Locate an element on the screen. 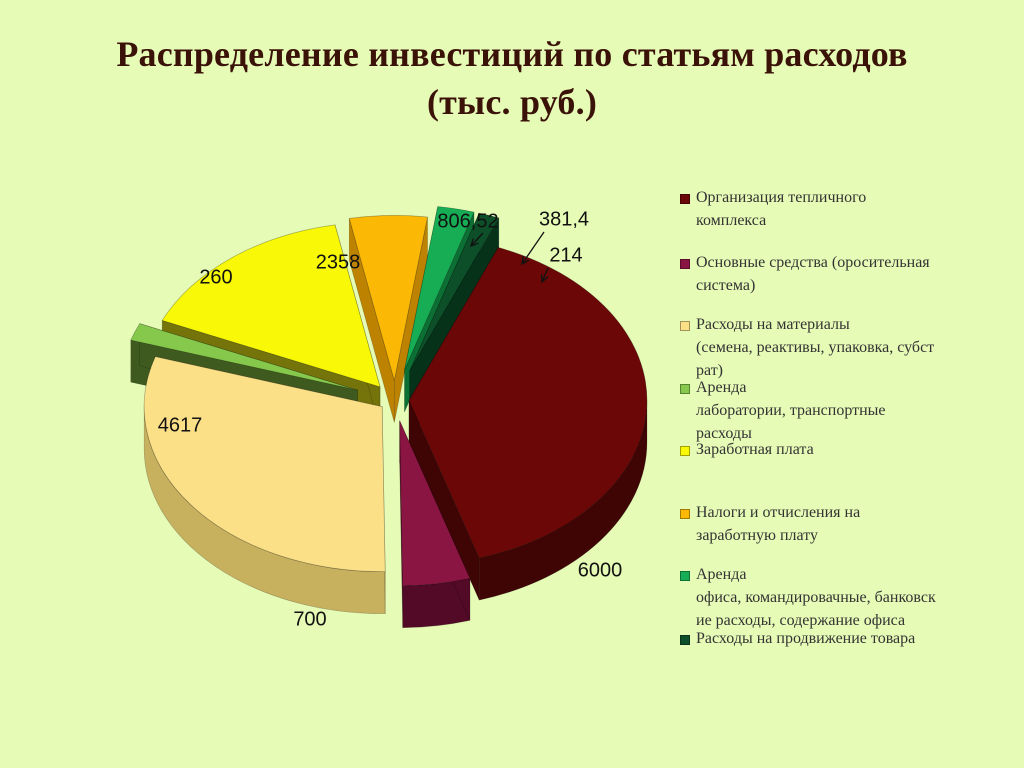  data-label-4: 260 is located at coordinates (215, 277).